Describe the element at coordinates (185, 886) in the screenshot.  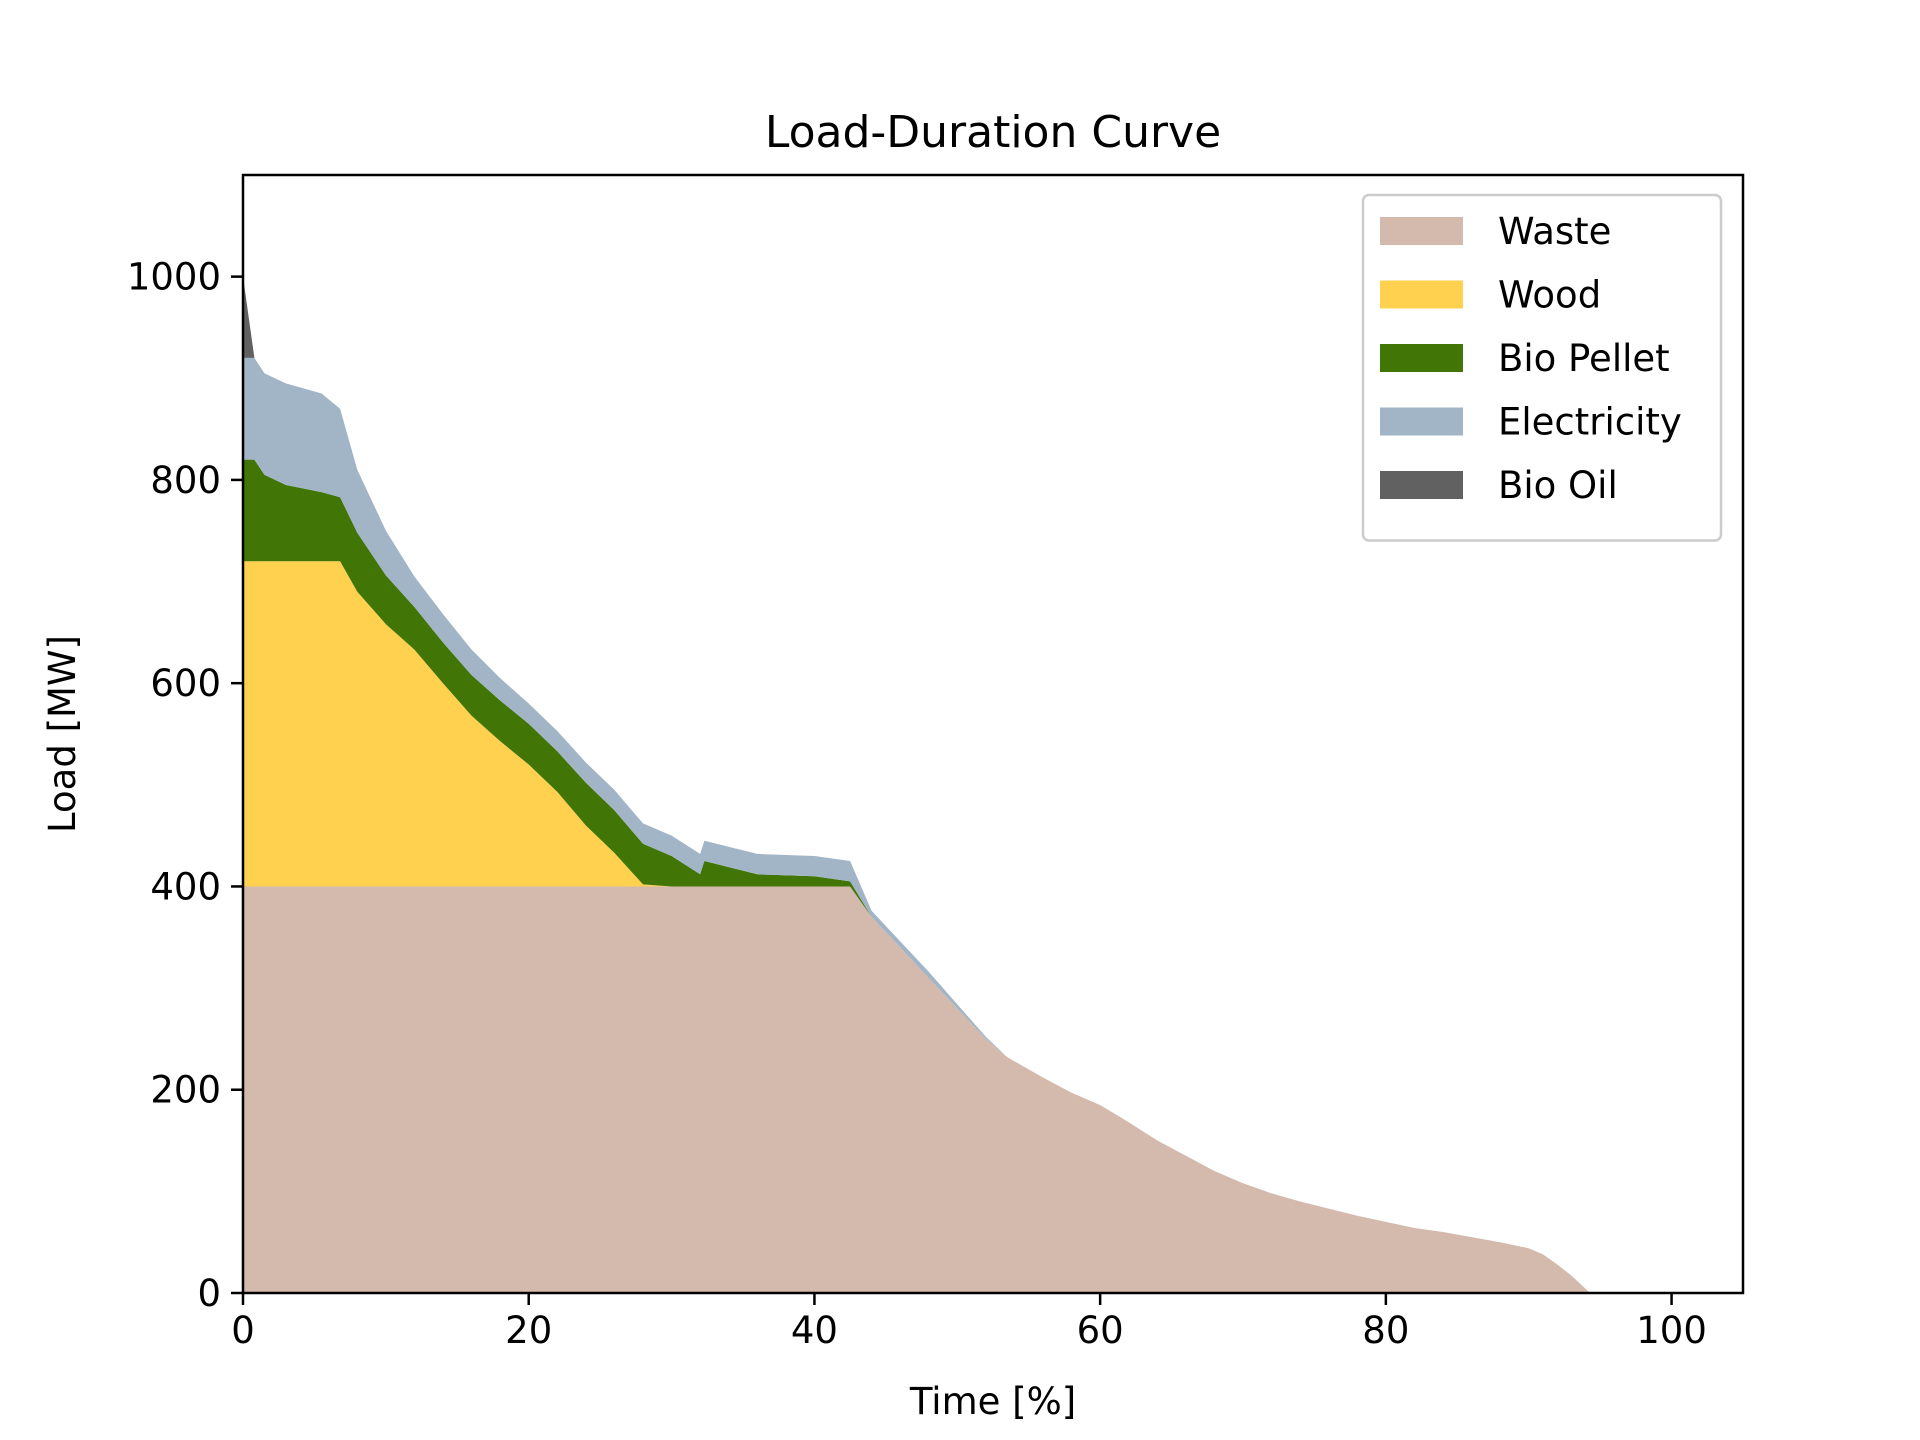
I see `y-tick-label: 400` at that location.